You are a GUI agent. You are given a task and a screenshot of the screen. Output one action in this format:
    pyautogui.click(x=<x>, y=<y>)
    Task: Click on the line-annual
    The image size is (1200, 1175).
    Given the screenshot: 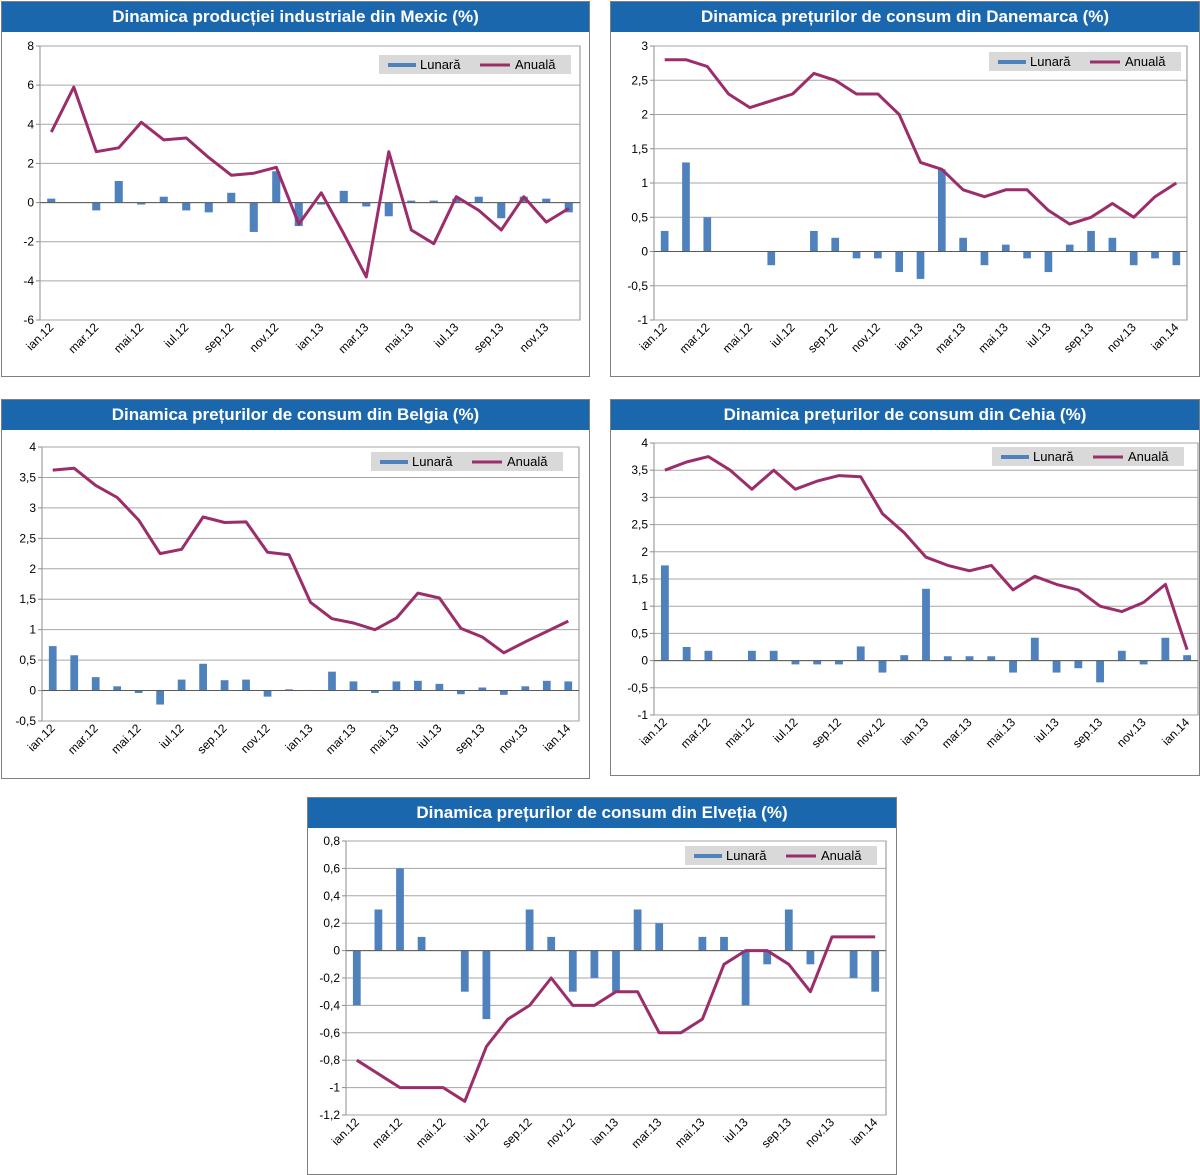 What is the action you would take?
    pyautogui.click(x=310, y=560)
    